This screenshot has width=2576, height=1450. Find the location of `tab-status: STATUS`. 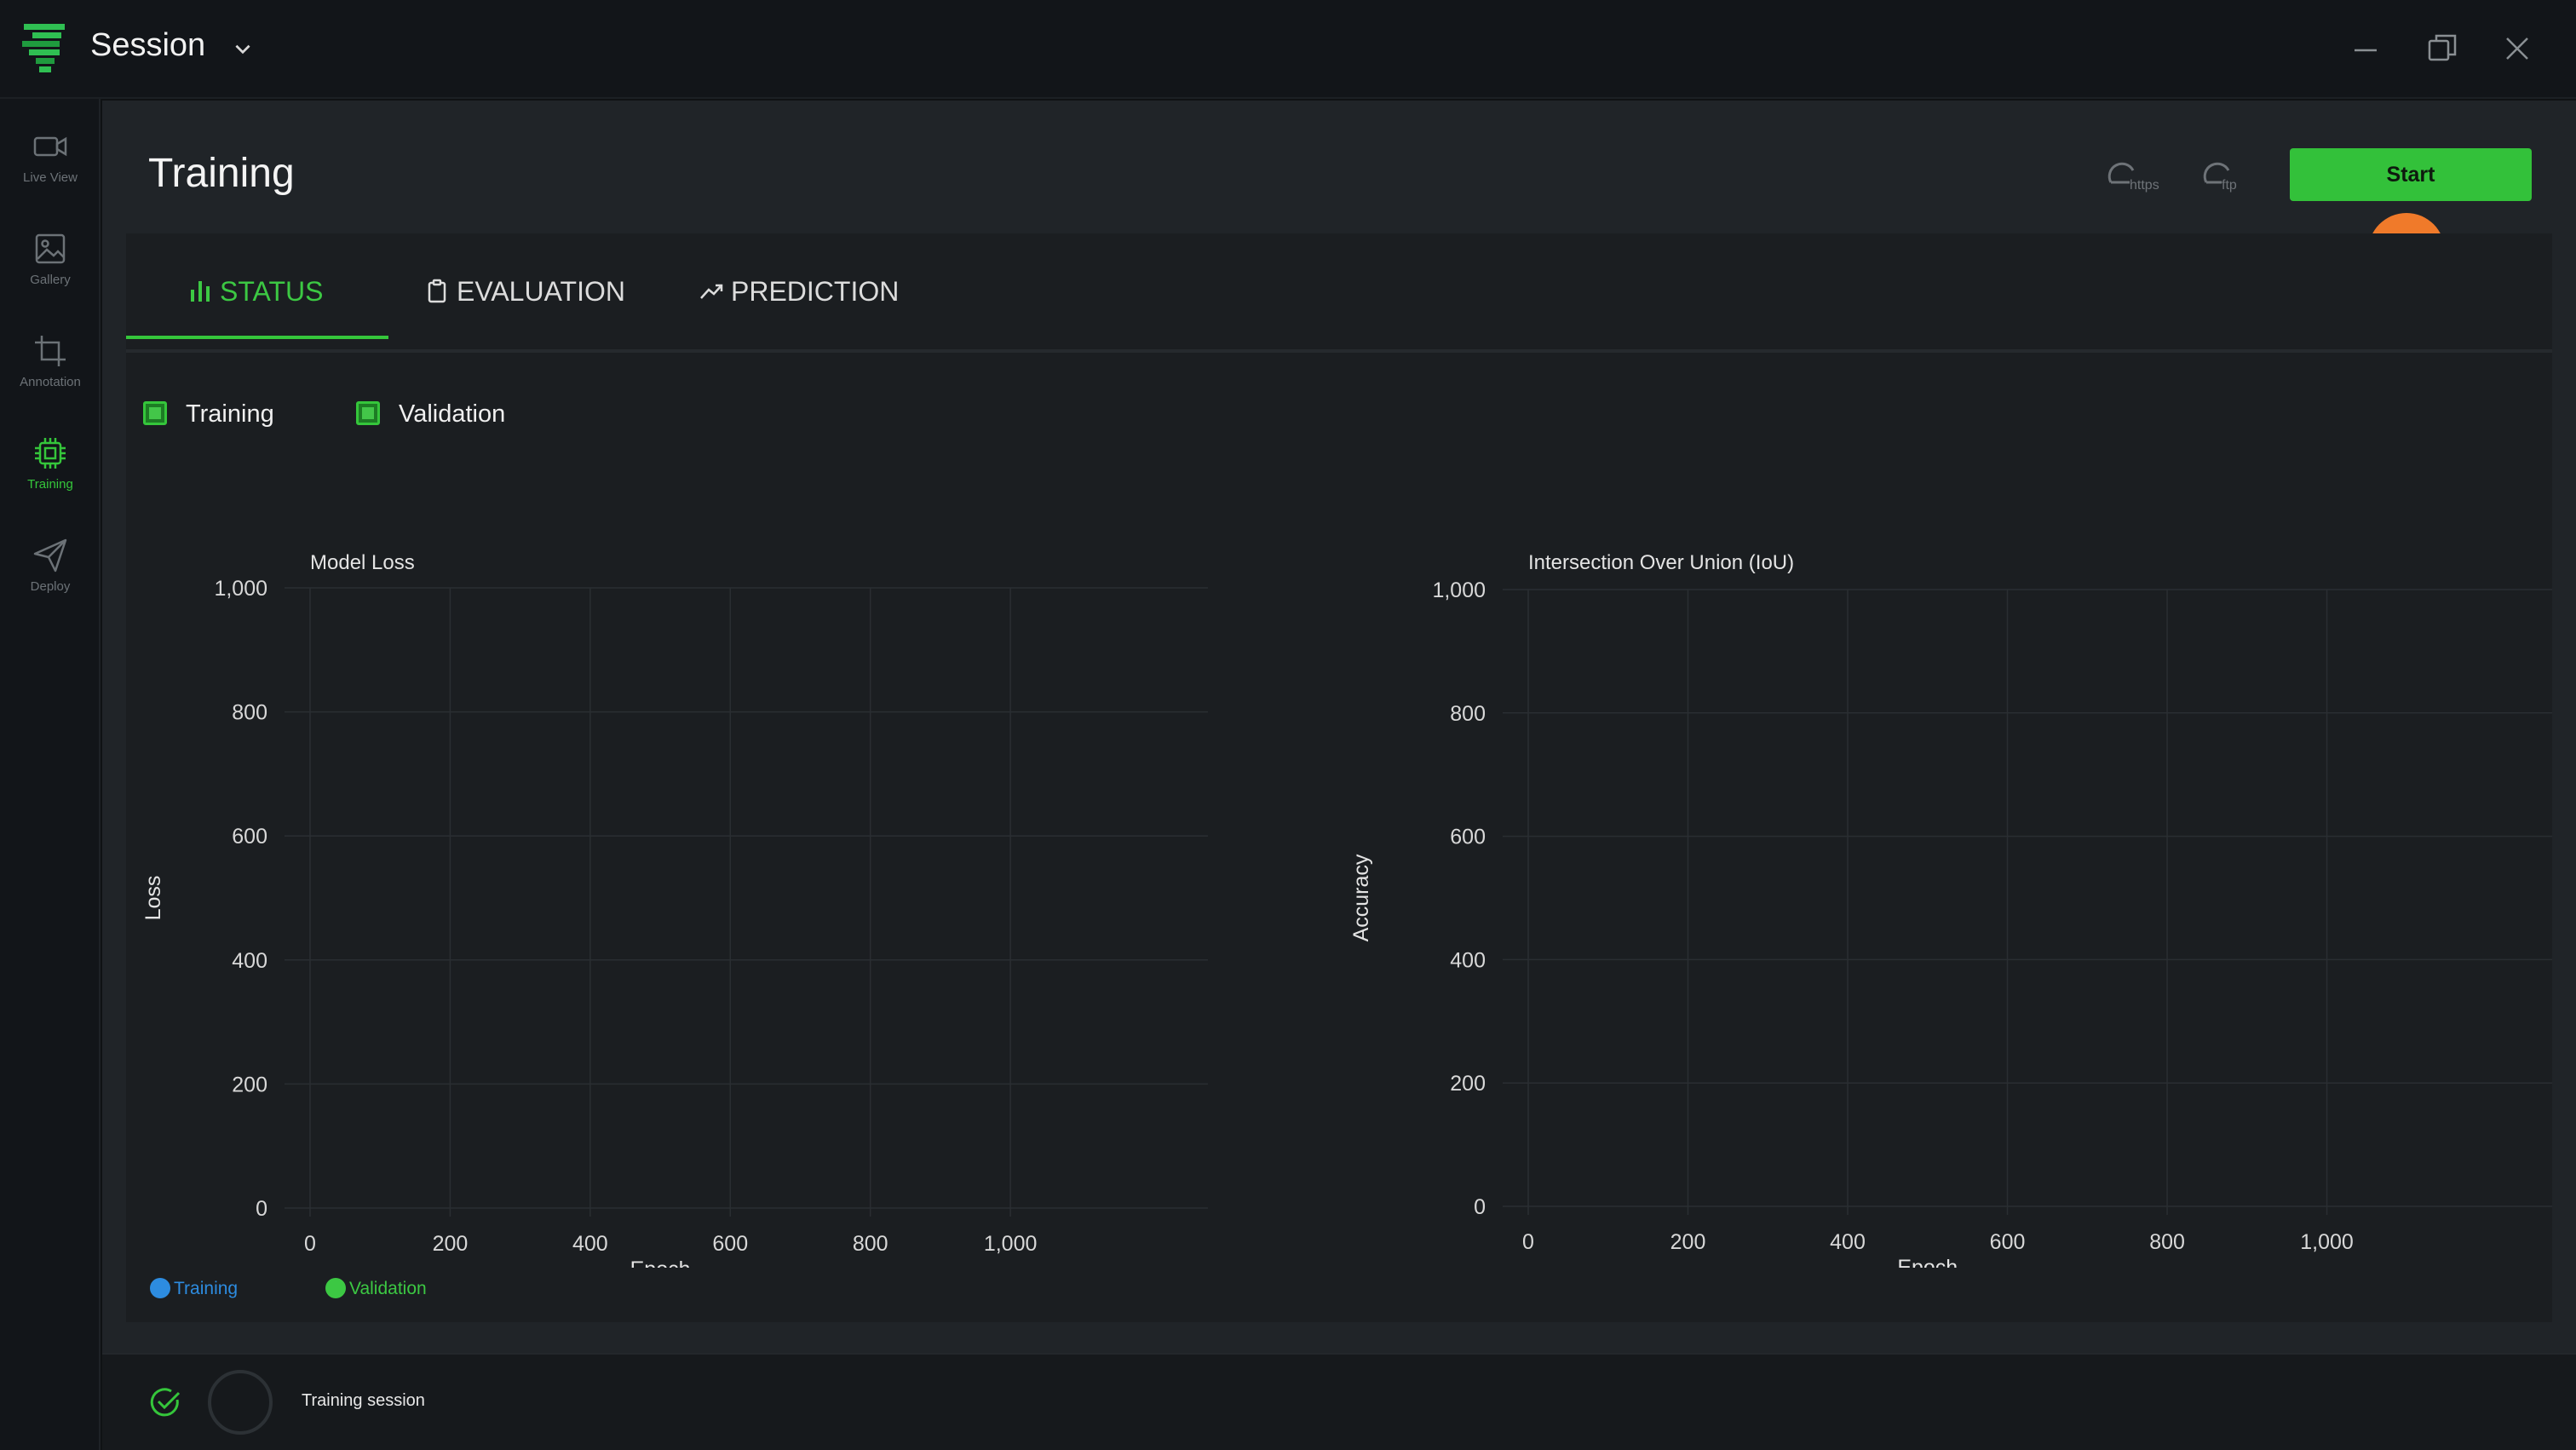

tab-status: STATUS is located at coordinates (255, 297).